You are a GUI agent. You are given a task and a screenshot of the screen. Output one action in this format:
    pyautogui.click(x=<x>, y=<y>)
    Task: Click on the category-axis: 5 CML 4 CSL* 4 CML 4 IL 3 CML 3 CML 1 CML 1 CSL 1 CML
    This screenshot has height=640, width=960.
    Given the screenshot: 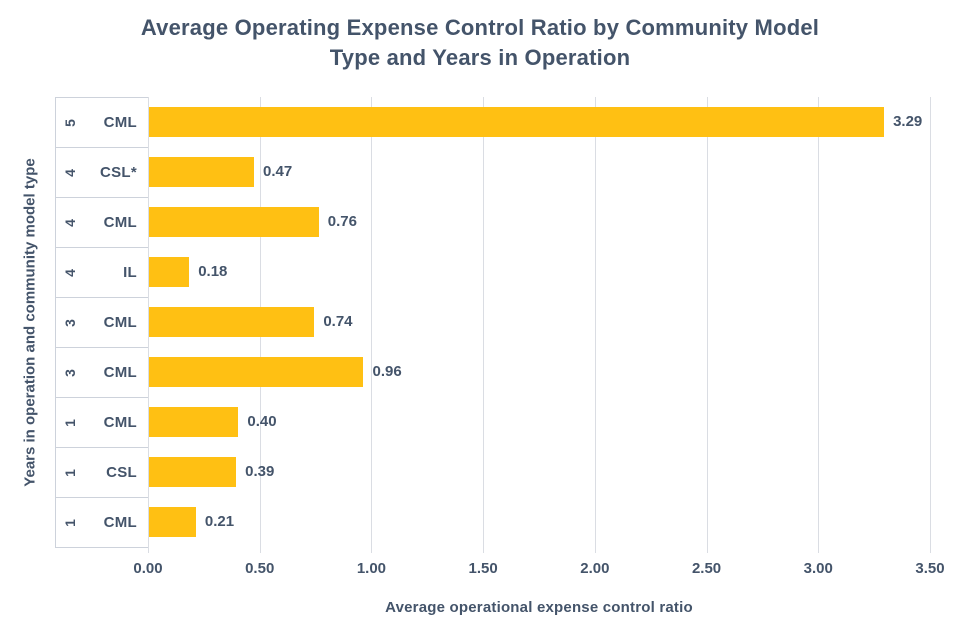 What is the action you would take?
    pyautogui.click(x=102, y=322)
    